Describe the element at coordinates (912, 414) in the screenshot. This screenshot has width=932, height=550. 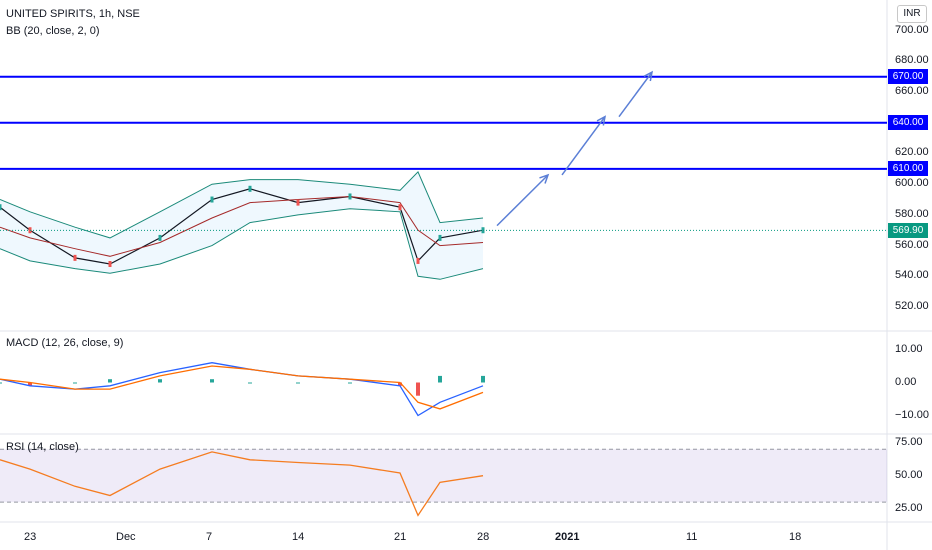
I see `macd-tick-label: −10.00` at that location.